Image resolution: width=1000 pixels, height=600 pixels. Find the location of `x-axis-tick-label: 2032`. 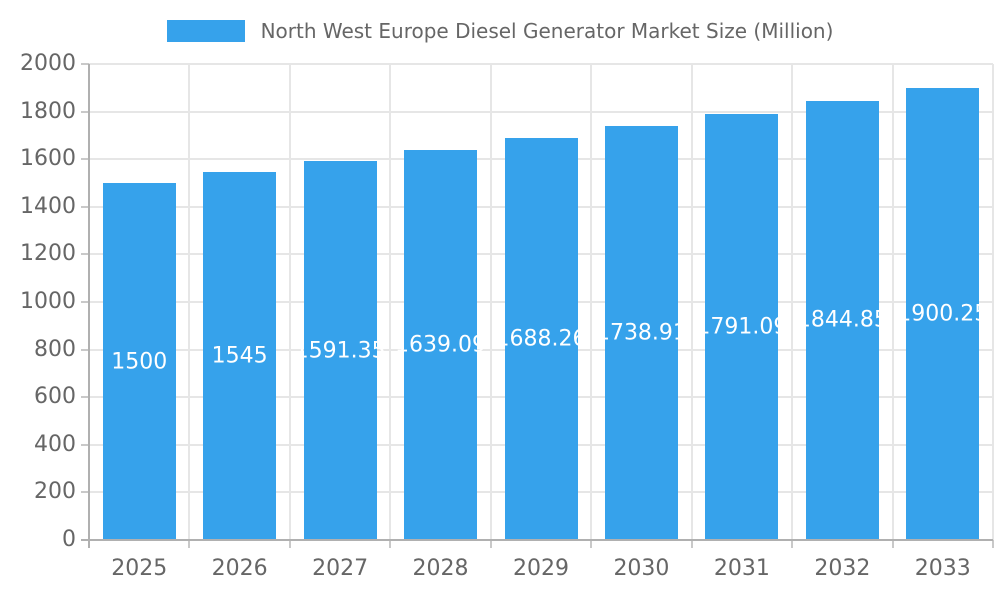

x-axis-tick-label: 2032 is located at coordinates (842, 568).